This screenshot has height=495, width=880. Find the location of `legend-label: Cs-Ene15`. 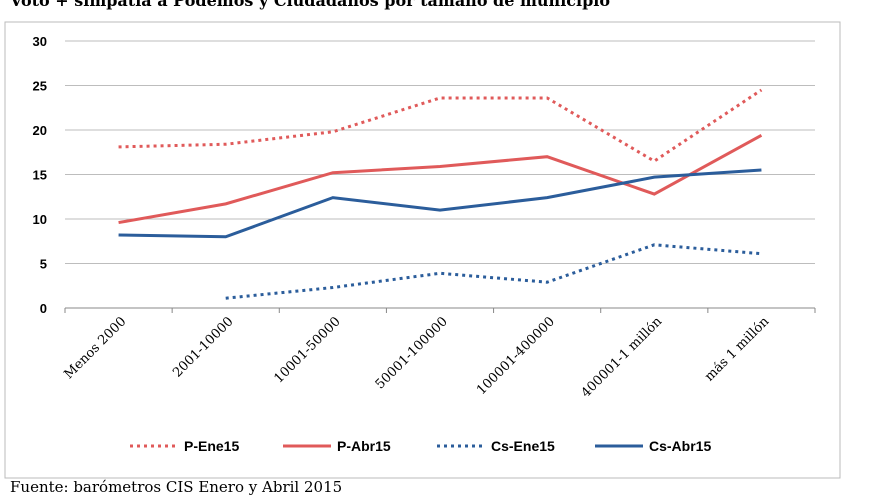

legend-label: Cs-Ene15 is located at coordinates (523, 446).